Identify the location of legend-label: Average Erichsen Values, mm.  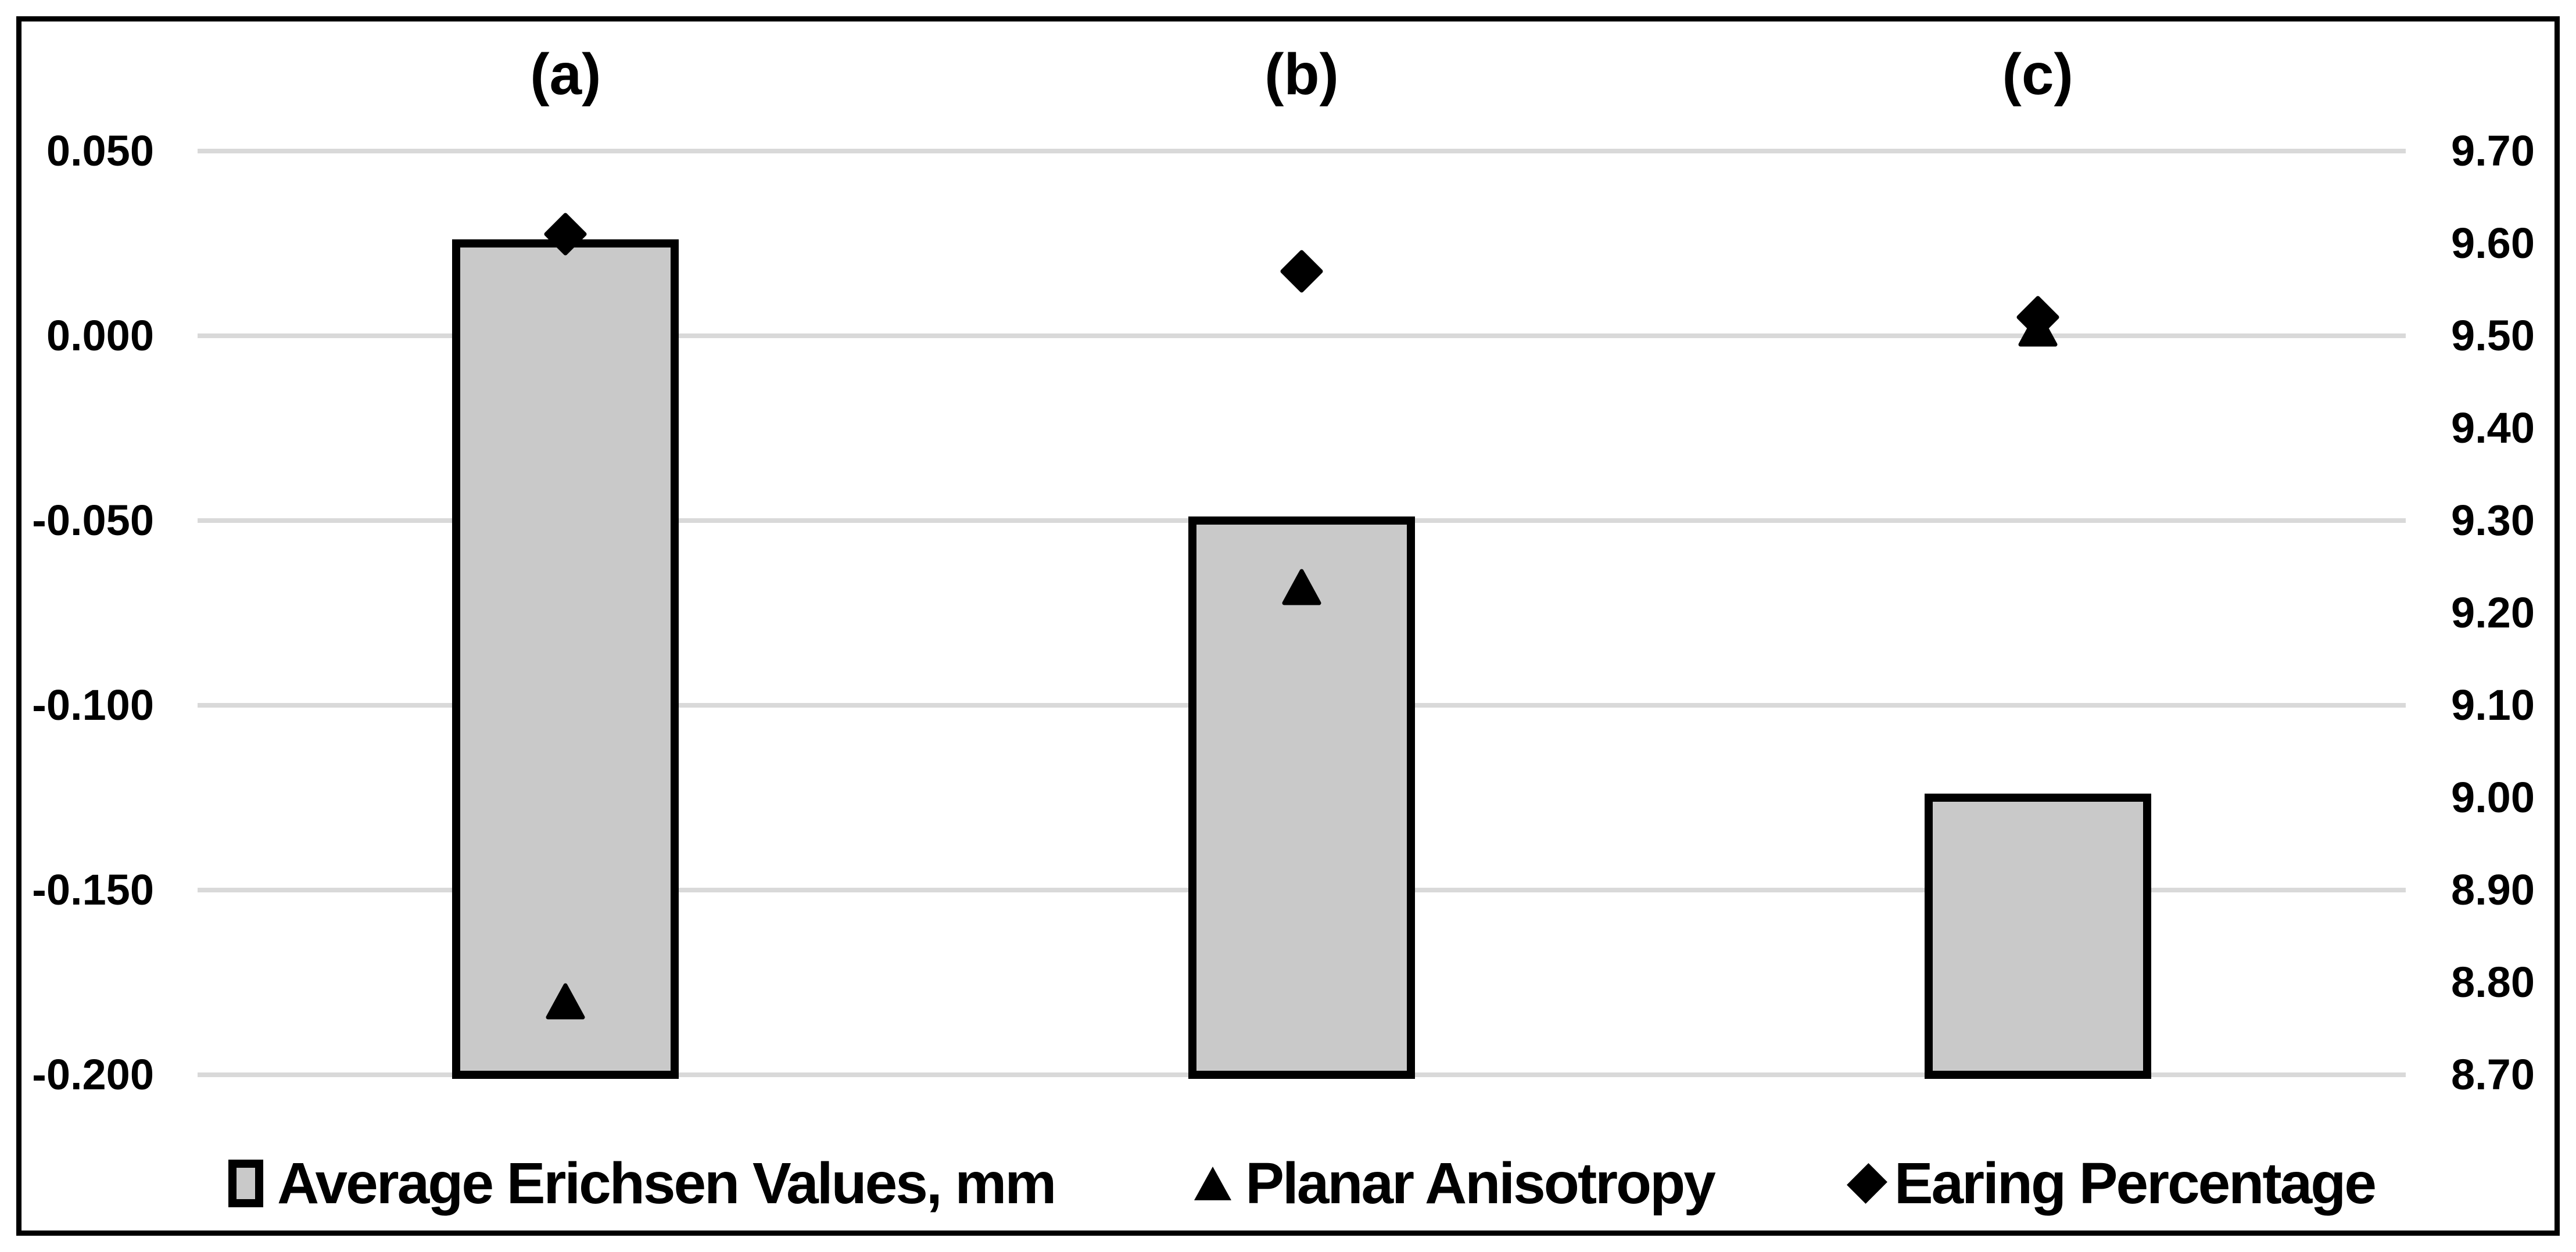
(666, 1183).